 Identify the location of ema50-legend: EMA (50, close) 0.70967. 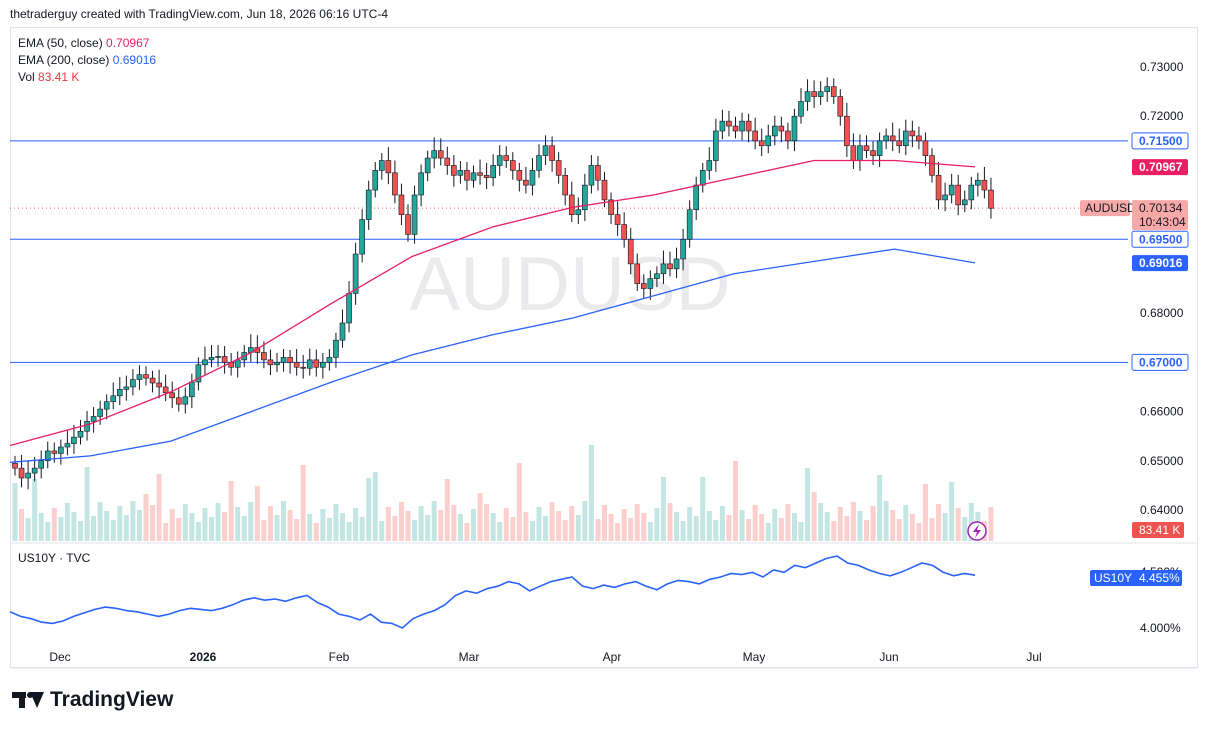
(84, 43).